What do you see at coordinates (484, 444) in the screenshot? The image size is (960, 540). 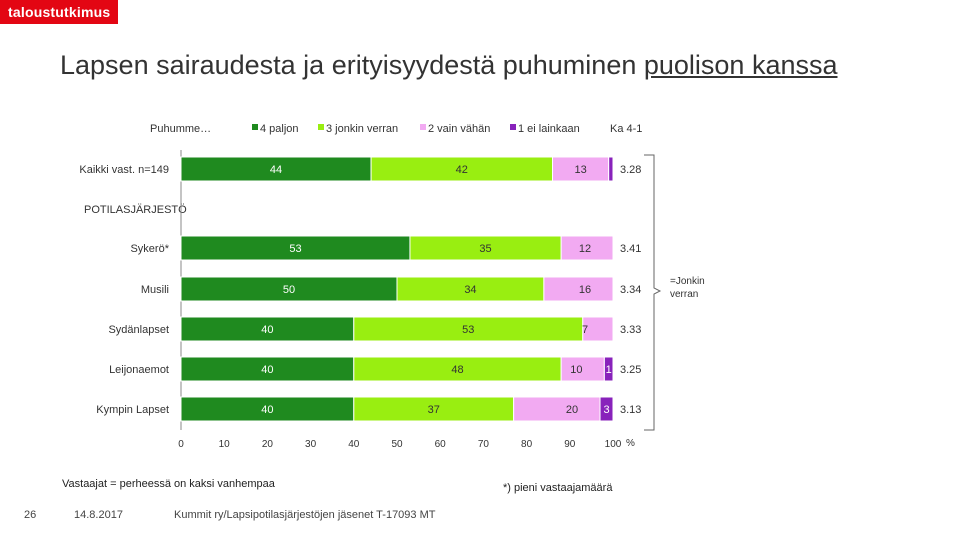 I see `x-tick-label: 70` at bounding box center [484, 444].